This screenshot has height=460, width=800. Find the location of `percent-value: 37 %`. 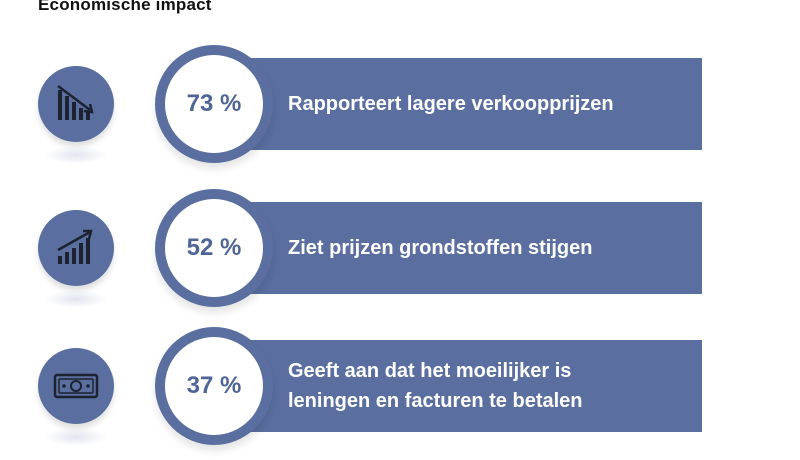

percent-value: 37 % is located at coordinates (214, 385).